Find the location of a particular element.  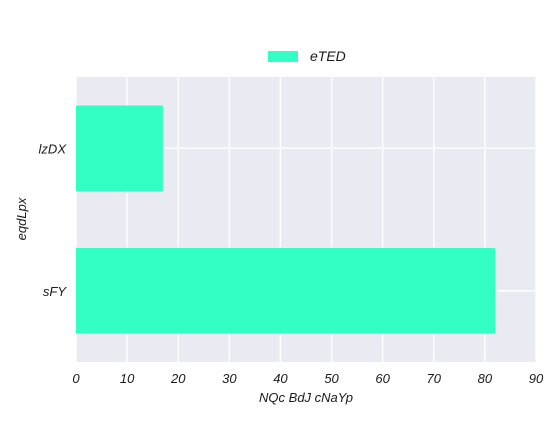

x-tick-label: 40 is located at coordinates (280, 378).